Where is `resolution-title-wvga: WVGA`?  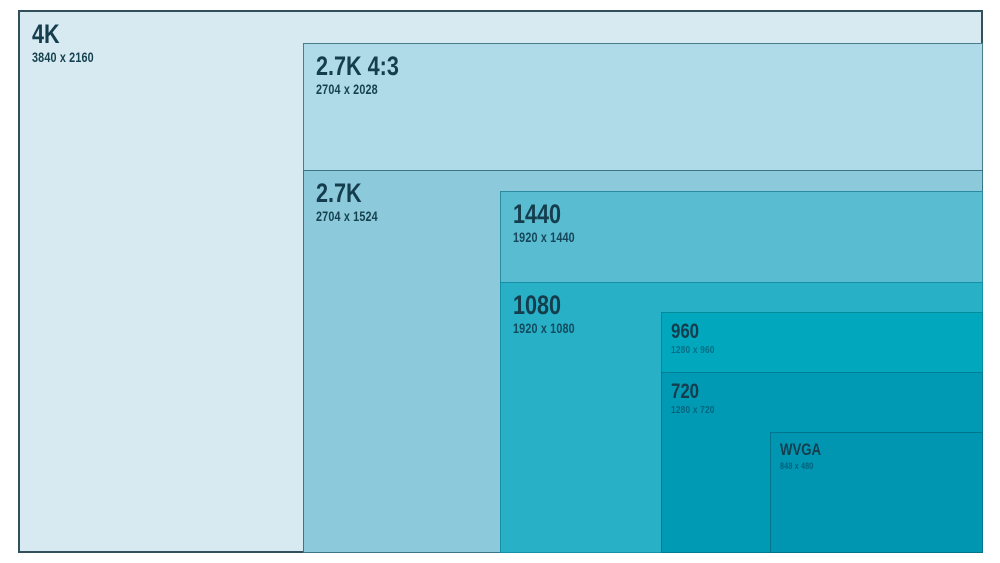 resolution-title-wvga: WVGA is located at coordinates (801, 450).